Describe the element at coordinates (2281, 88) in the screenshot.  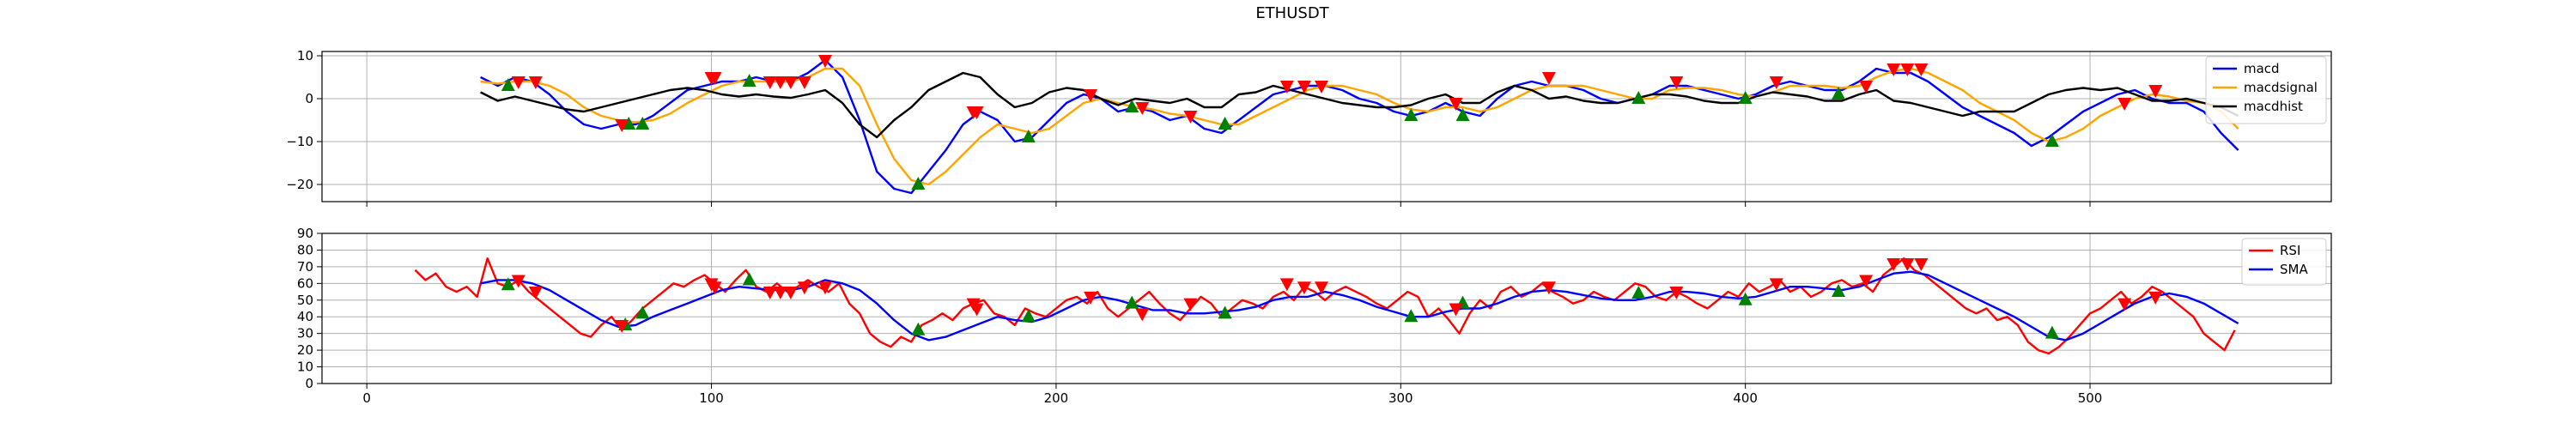
I see `legend-label: macdsignal` at that location.